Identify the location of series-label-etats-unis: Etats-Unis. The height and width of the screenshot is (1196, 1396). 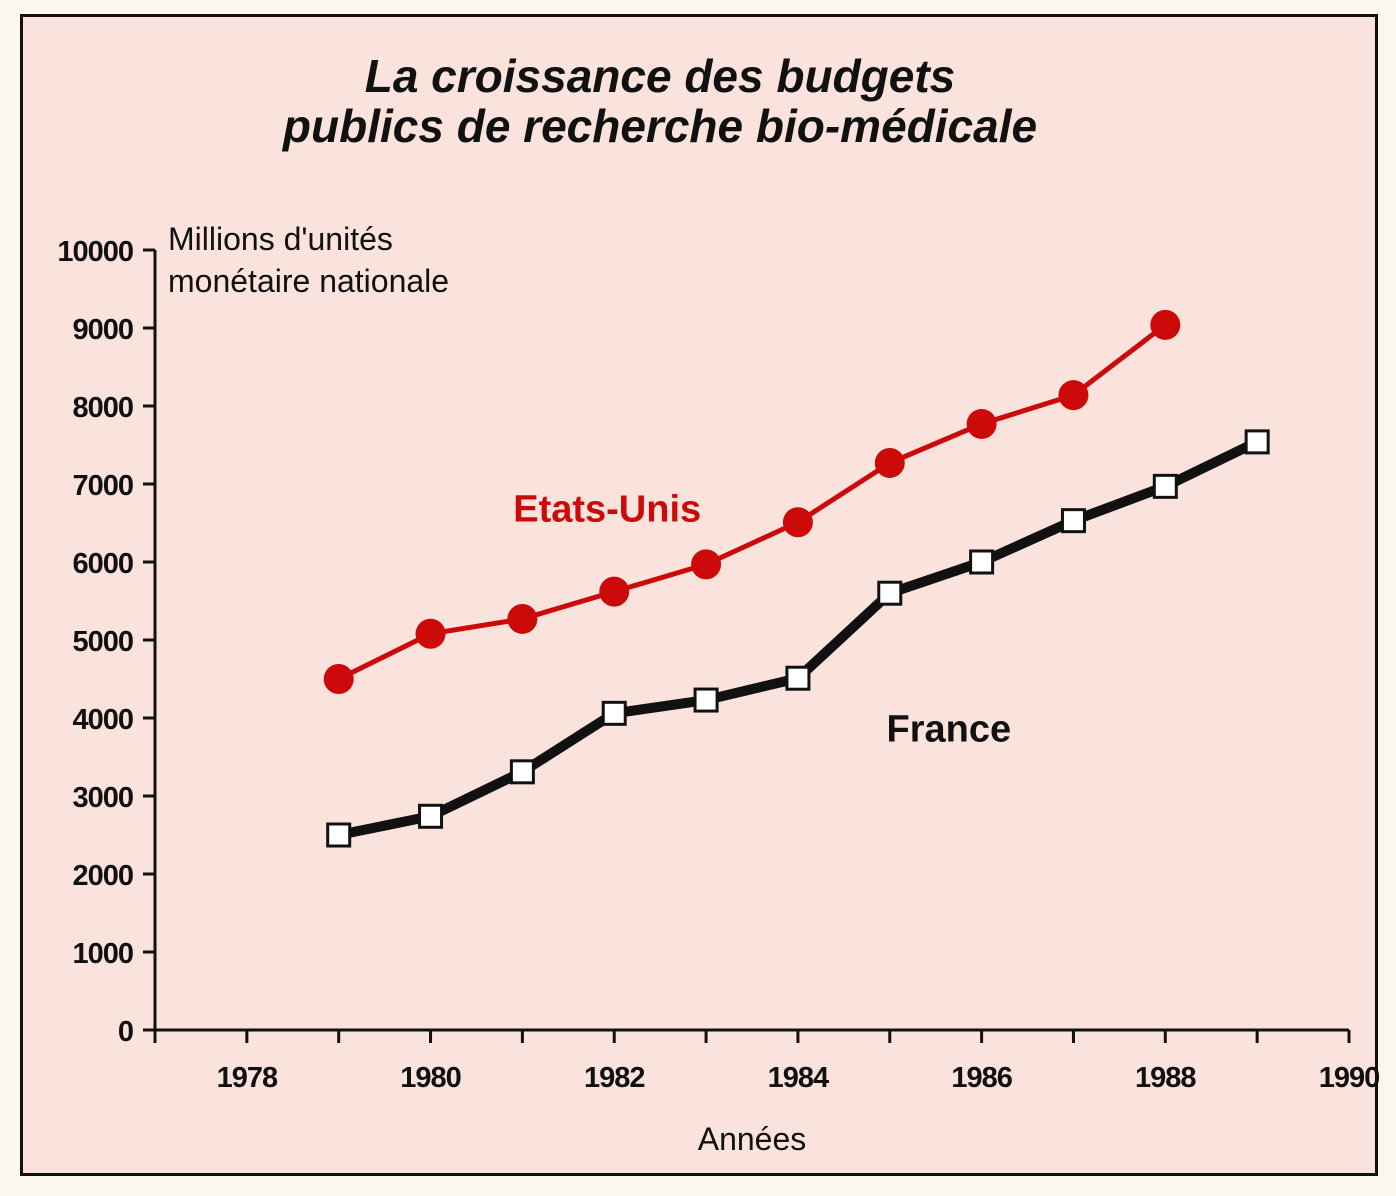
(607, 510).